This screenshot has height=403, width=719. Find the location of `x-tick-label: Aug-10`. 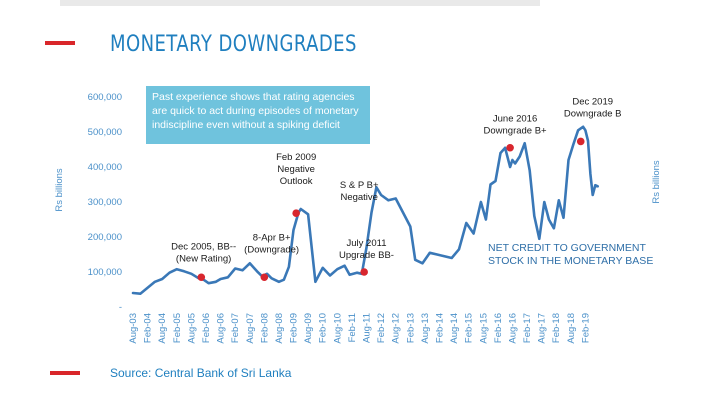

x-tick-label: Aug-10 is located at coordinates (337, 328).